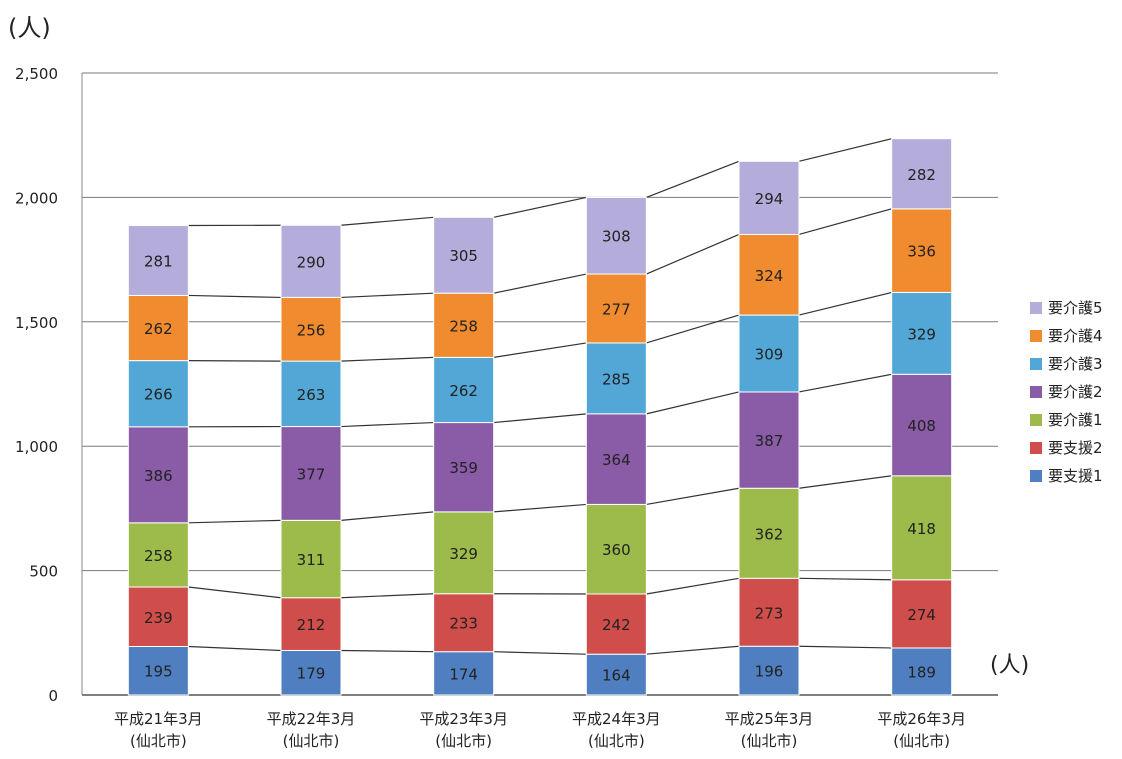  What do you see at coordinates (769, 199) in the screenshot?
I see `data-label: 294` at bounding box center [769, 199].